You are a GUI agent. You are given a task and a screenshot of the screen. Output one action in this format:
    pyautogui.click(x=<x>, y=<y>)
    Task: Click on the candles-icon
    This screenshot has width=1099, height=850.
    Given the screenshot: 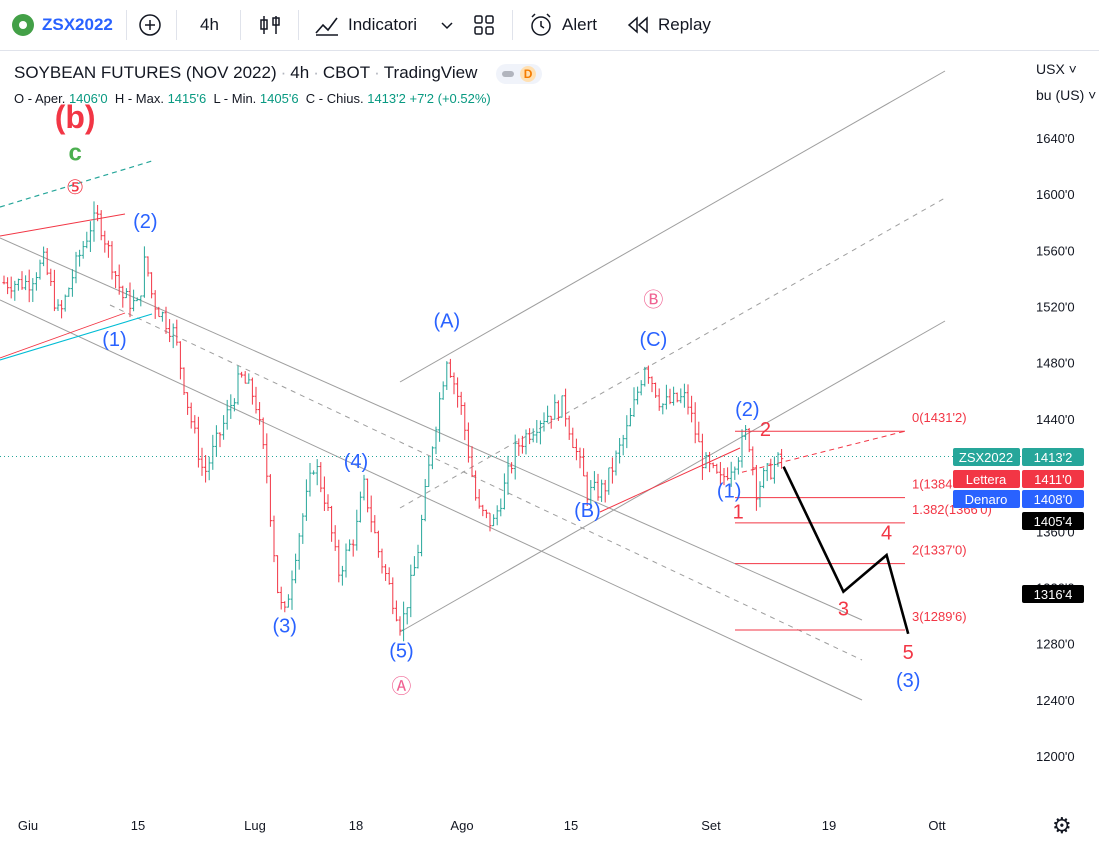 What is the action you would take?
    pyautogui.click(x=270, y=25)
    